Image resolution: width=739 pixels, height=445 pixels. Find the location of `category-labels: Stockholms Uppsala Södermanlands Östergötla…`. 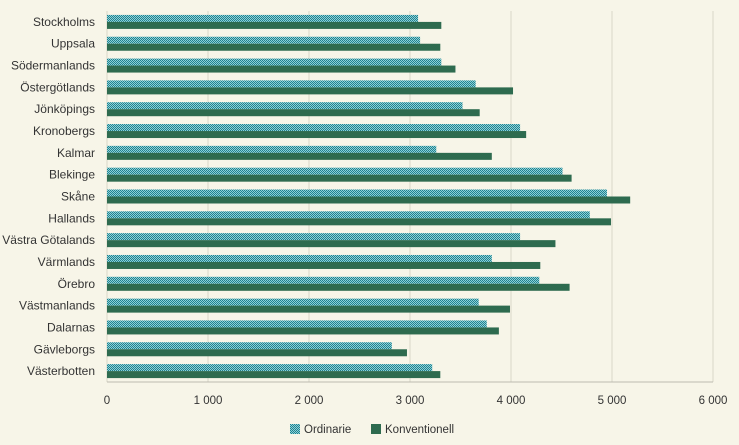

category-labels: Stockholms Uppsala Södermanlands Östergötla… is located at coordinates (48, 196).